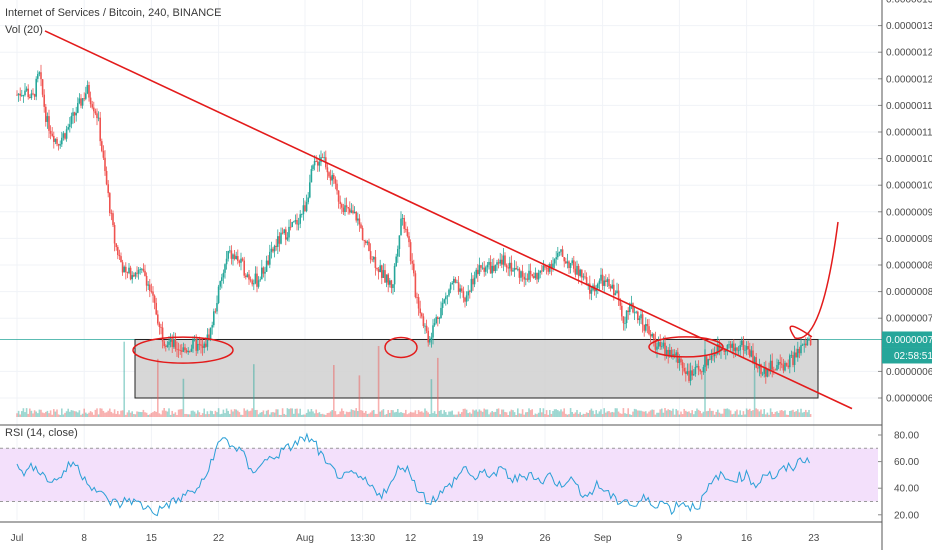  I want to click on volume-indicator-label: Vol (20), so click(24, 30).